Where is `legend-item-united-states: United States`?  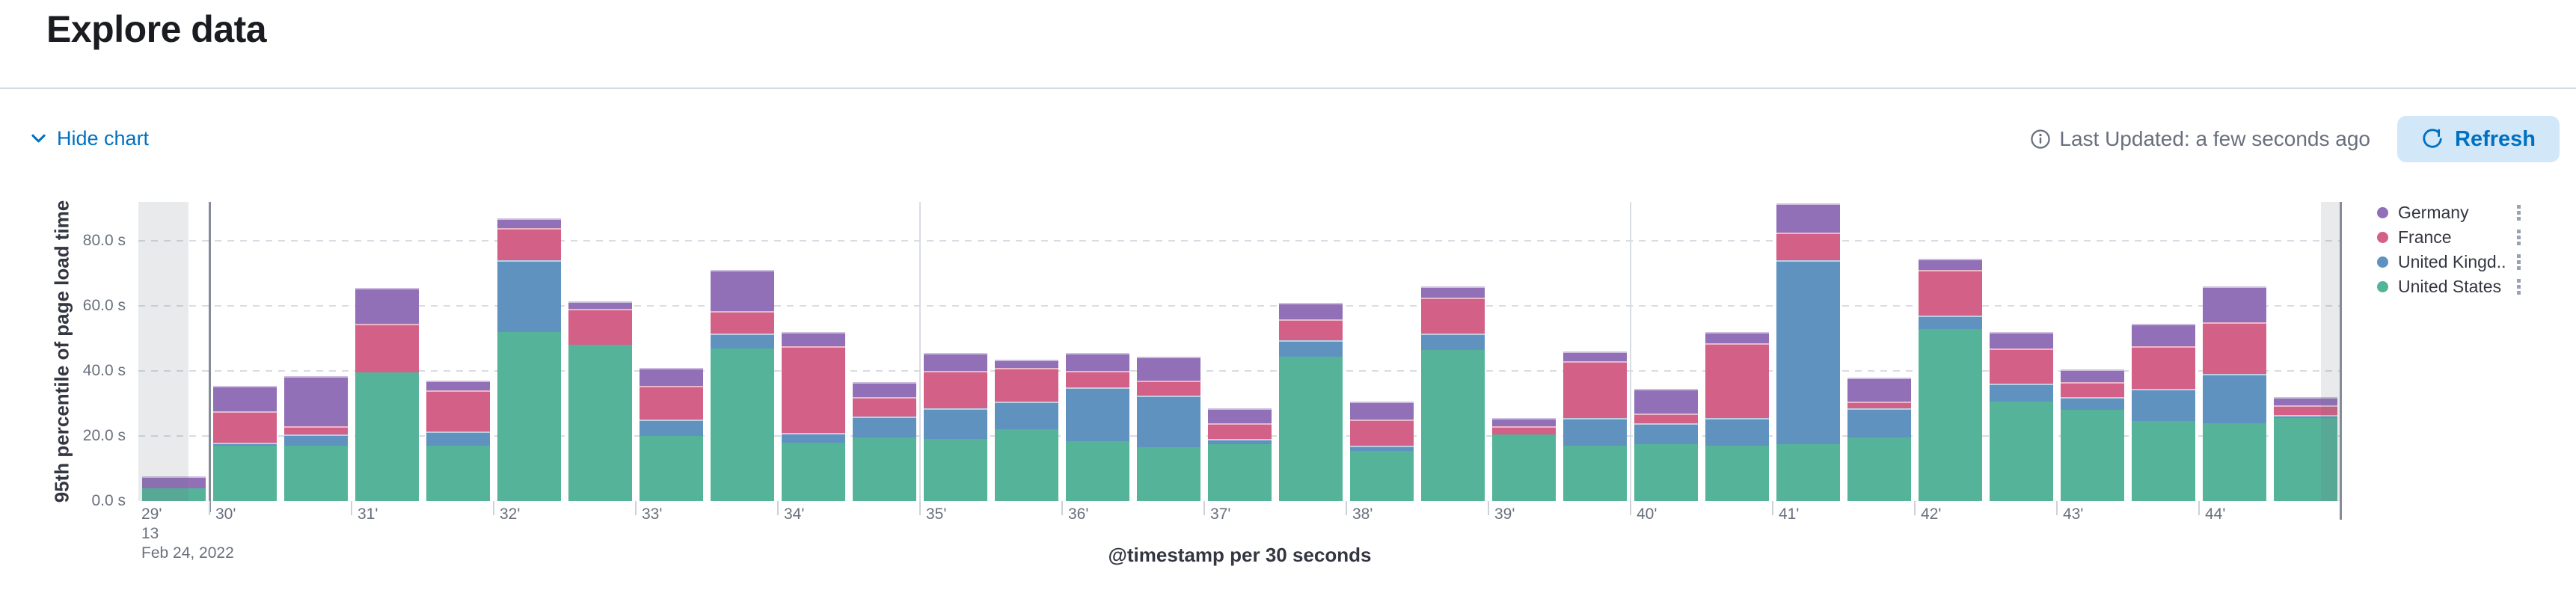
legend-item-united-states: United States is located at coordinates (2450, 287).